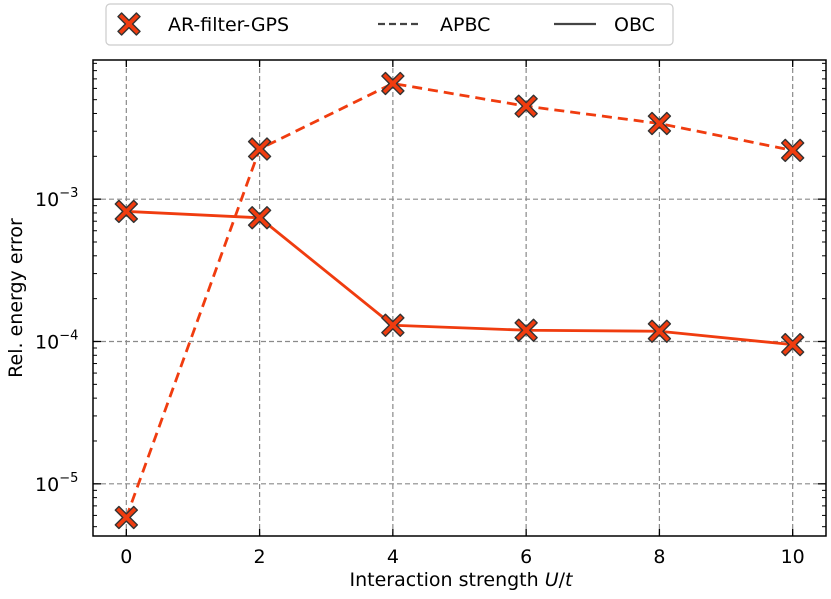 This screenshot has width=831, height=599. I want to click on legend: AR-filter-GPS APBC OBC, so click(389, 24).